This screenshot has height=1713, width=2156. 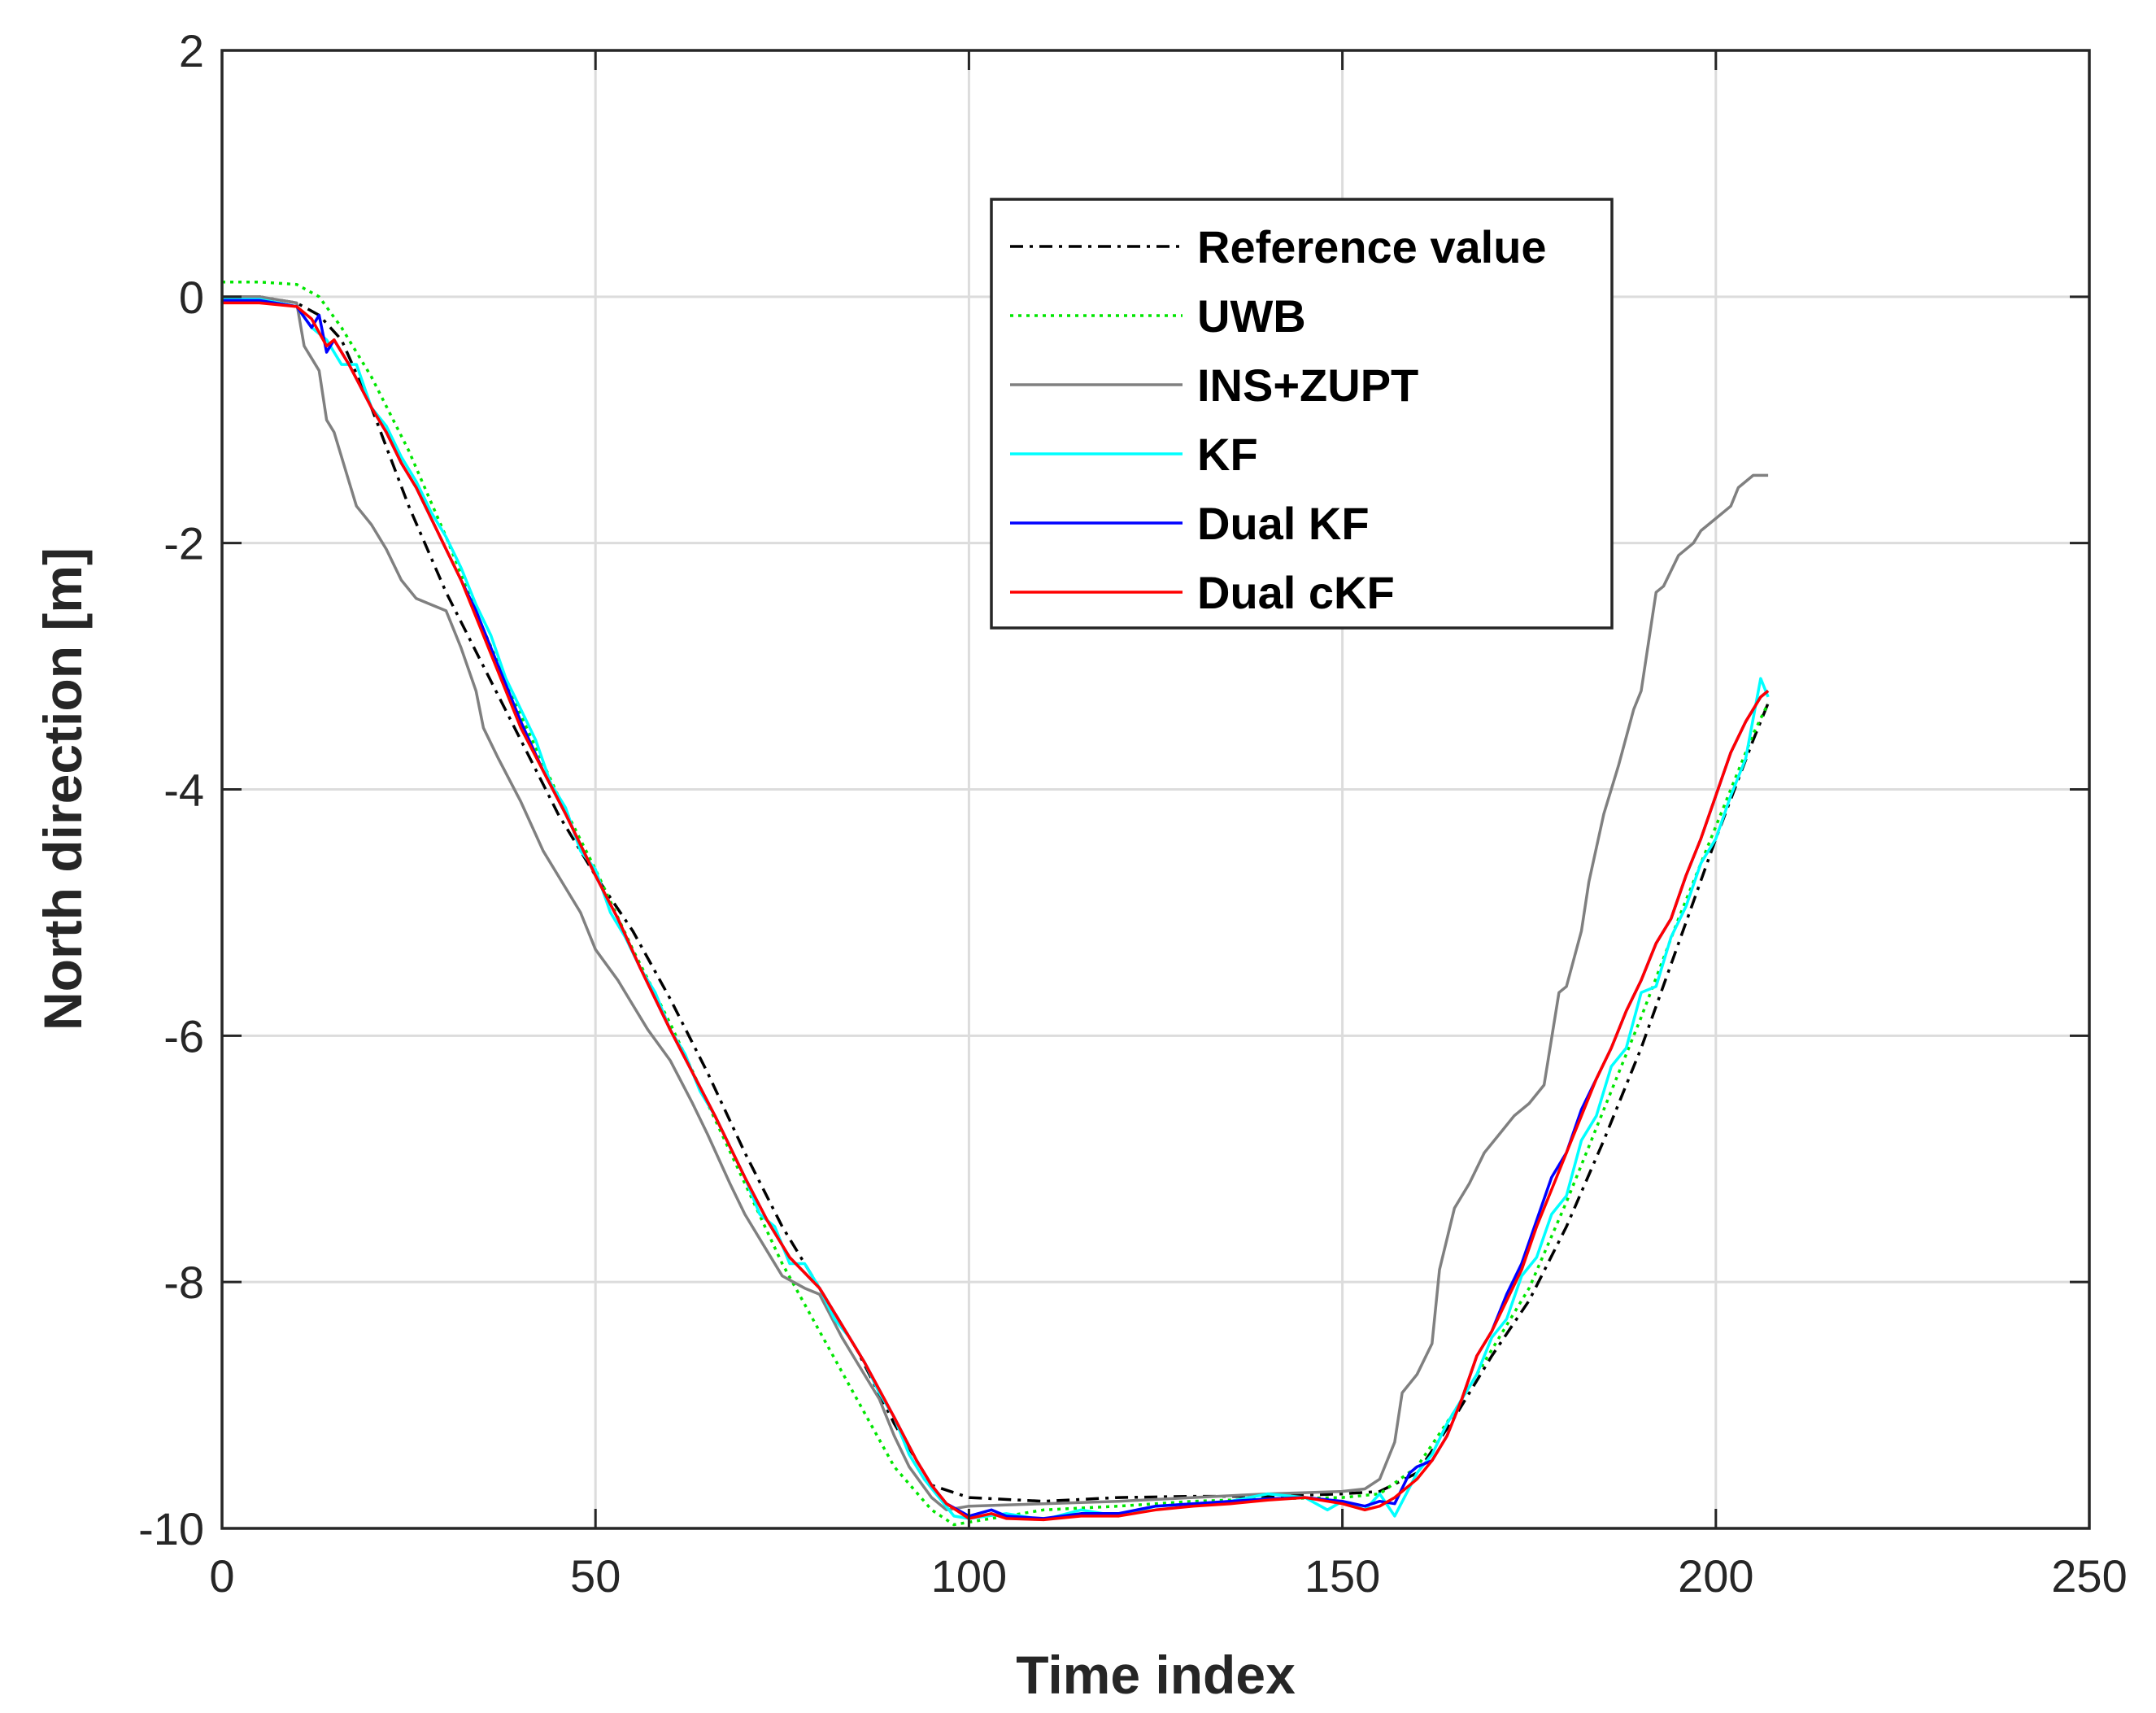 I want to click on y-tick-label: -2, so click(x=183, y=543).